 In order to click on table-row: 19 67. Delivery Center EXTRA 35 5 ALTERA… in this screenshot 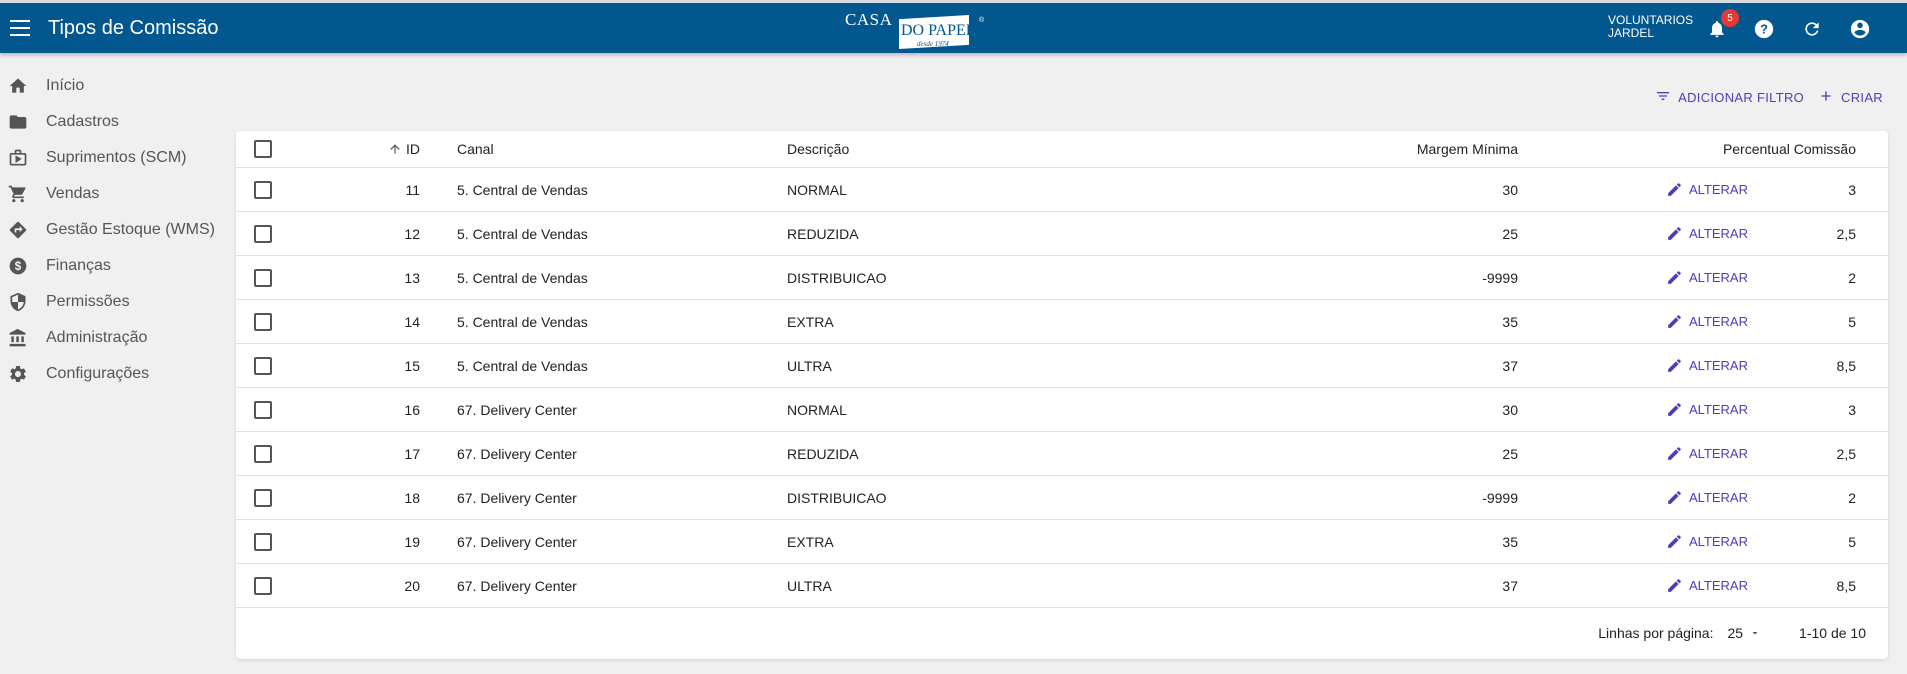, I will do `click(1062, 542)`.